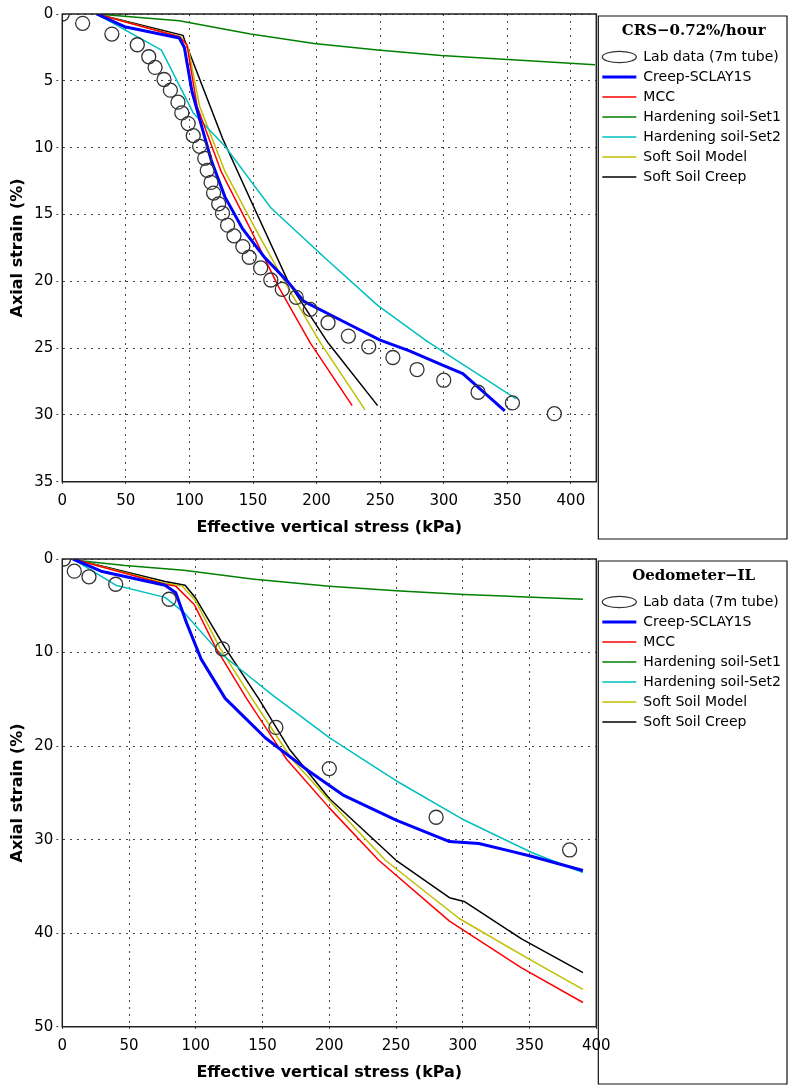  Describe the element at coordinates (44, 347) in the screenshot. I see `y-tick-label: 25` at that location.